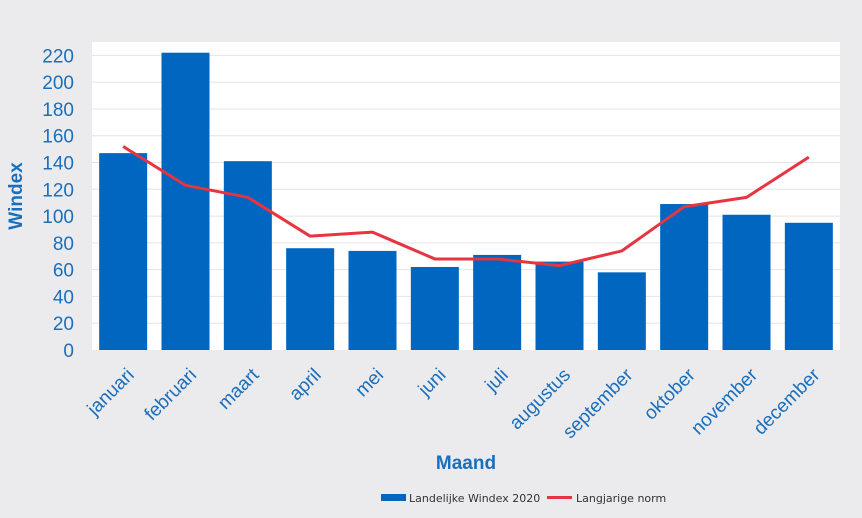 The image size is (862, 518). Describe the element at coordinates (63, 324) in the screenshot. I see `y-tick-label: 20` at that location.